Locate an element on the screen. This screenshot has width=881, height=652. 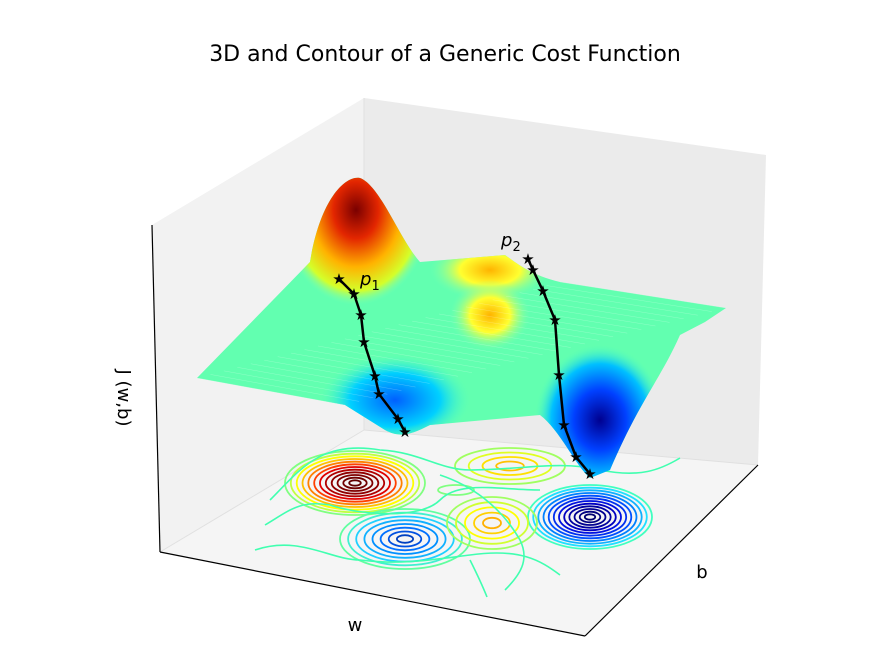
descent-paths: ★★★★★★★★★★★★★★★★ is located at coordinates (464, 366).